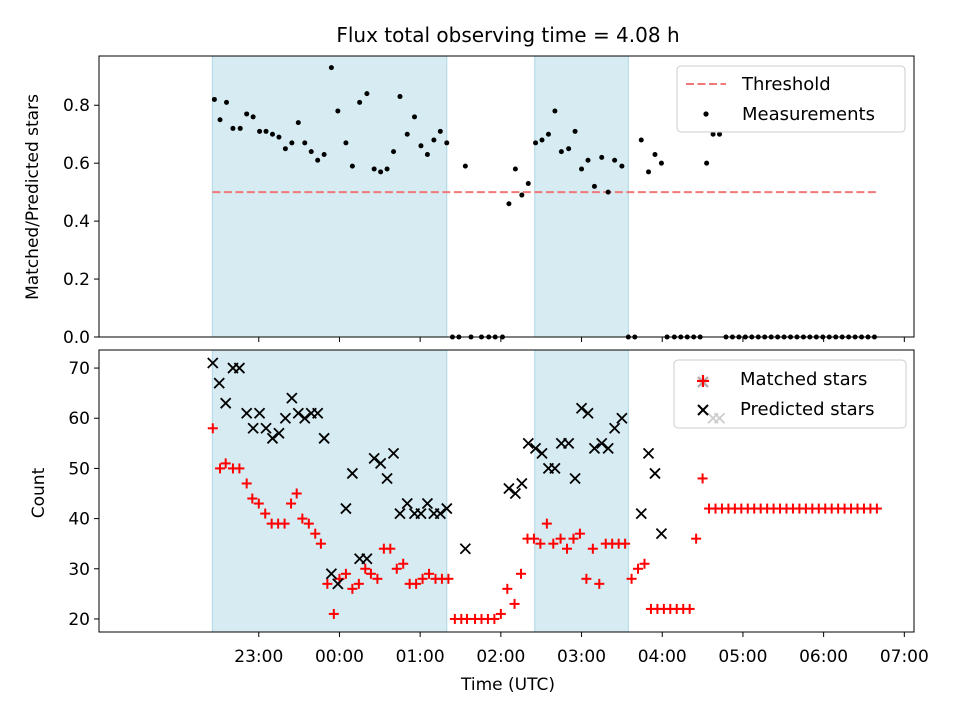 The width and height of the screenshot is (960, 720). What do you see at coordinates (807, 409) in the screenshot?
I see `predicted-legend-label: Predicted stars` at bounding box center [807, 409].